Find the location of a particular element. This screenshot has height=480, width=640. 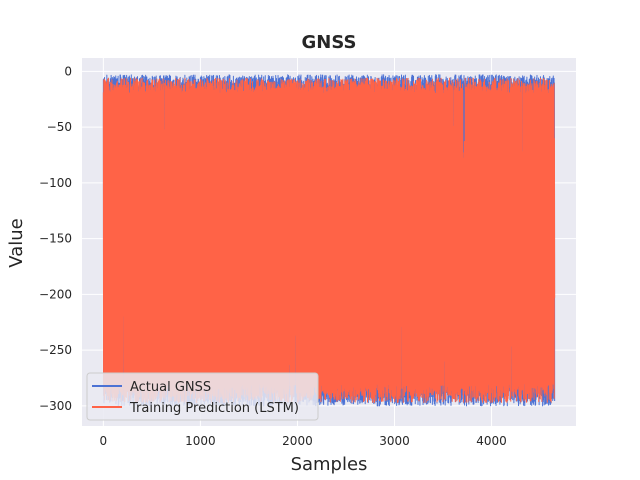

x-tick-labels: 0 1000 2000 3000 4000 is located at coordinates (303, 441).